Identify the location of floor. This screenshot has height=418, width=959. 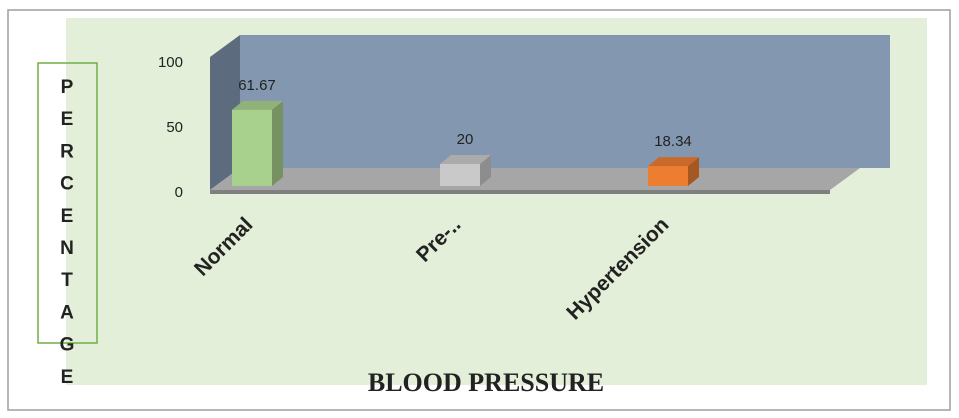
(535, 179).